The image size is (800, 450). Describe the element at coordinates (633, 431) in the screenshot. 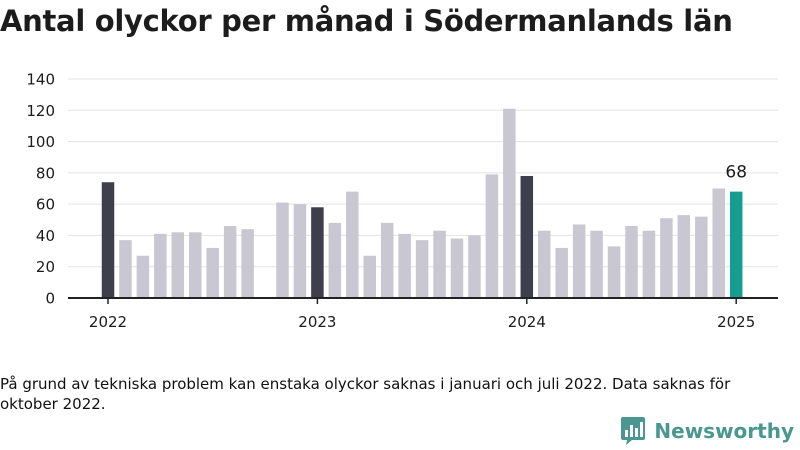

I see `bar-chart-logo-icon` at that location.